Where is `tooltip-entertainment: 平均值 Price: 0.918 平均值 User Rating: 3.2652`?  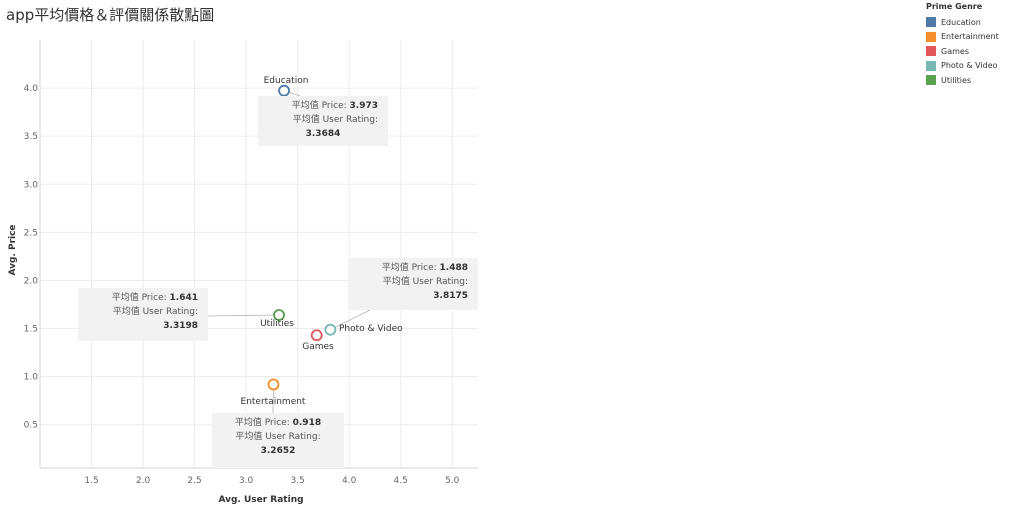 tooltip-entertainment: 平均值 Price: 0.918 平均值 User Rating: 3.2652 is located at coordinates (278, 440).